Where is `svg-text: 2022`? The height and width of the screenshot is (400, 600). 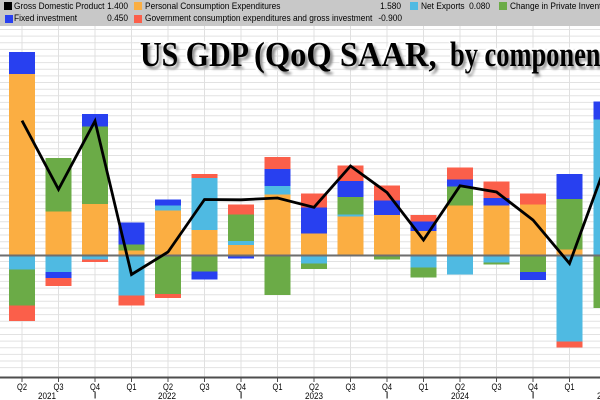
svg-text: 2022 is located at coordinates (167, 395).